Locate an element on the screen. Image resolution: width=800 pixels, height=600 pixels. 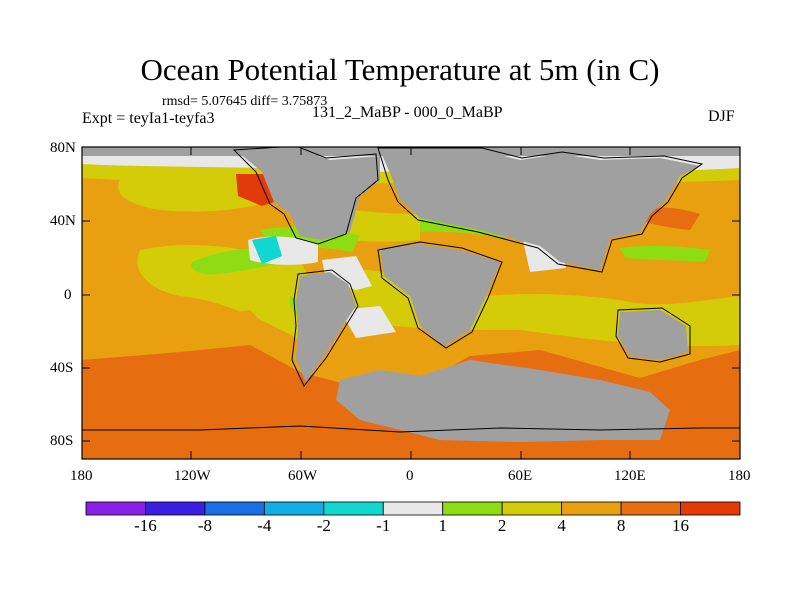
colorbar is located at coordinates (413, 508).